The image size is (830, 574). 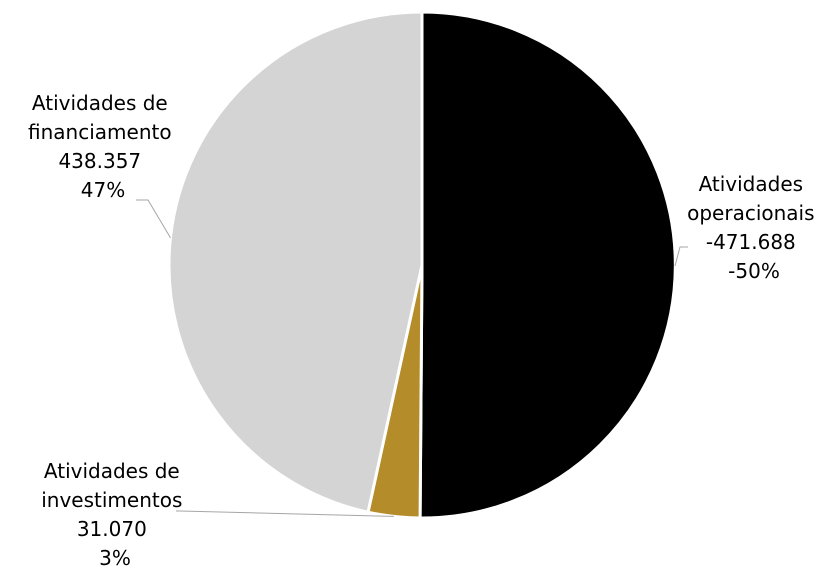 What do you see at coordinates (751, 184) in the screenshot?
I see `slice-label-line: Atividades` at bounding box center [751, 184].